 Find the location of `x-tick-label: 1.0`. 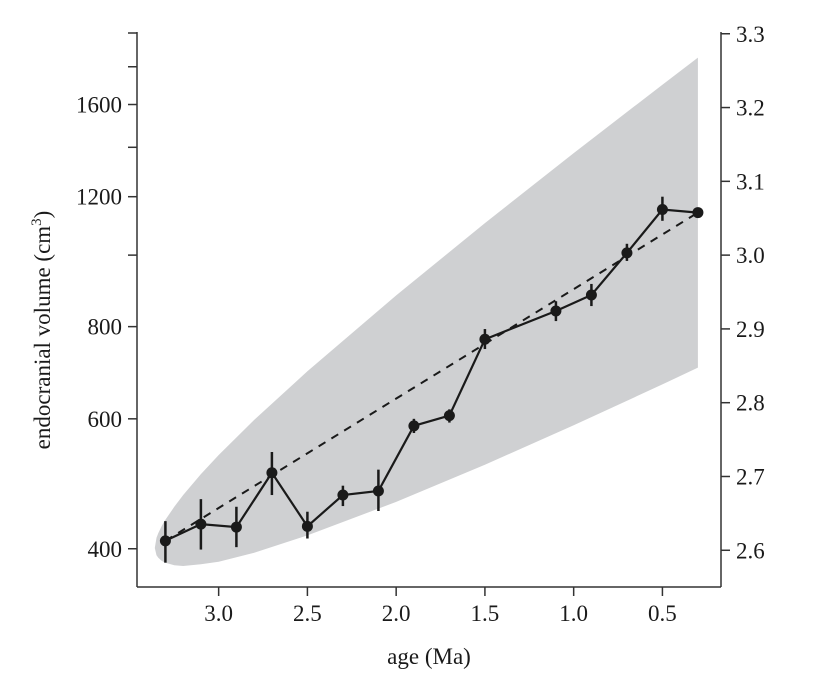

x-tick-label: 1.0 is located at coordinates (573, 613).